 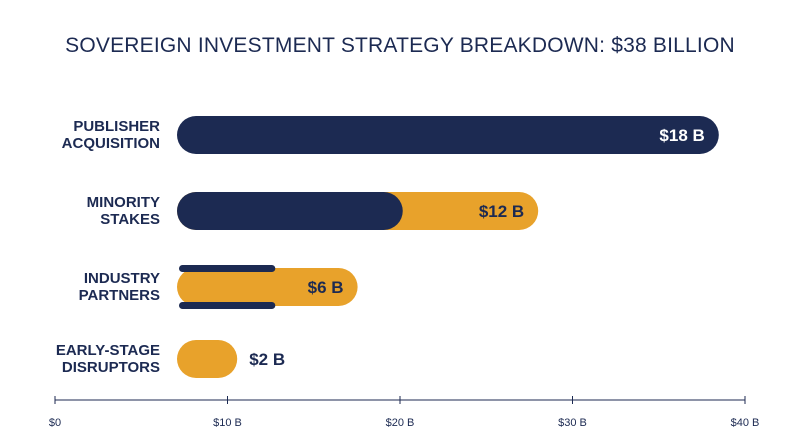 What do you see at coordinates (55, 423) in the screenshot?
I see `x-tick-label: $0` at bounding box center [55, 423].